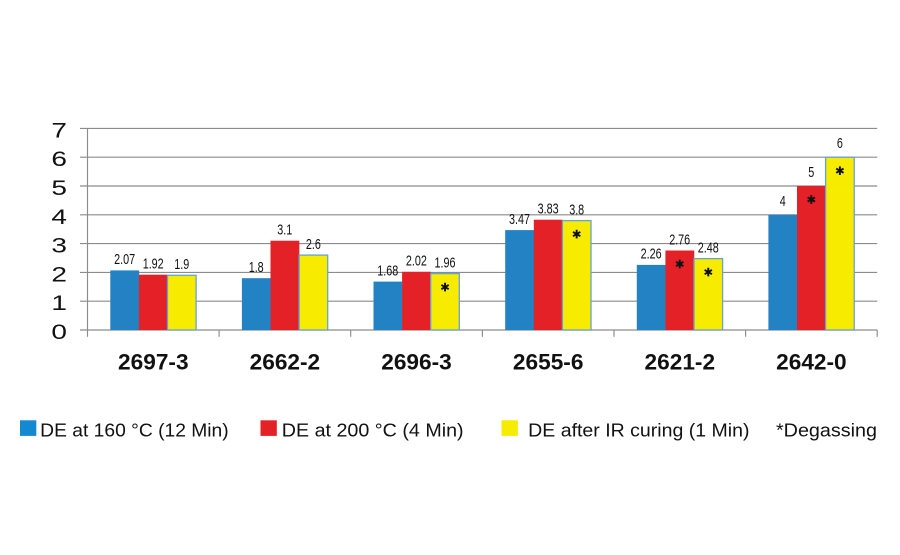 The image size is (900, 555). Describe the element at coordinates (153, 362) in the screenshot. I see `svg-text: 2697-3` at that location.